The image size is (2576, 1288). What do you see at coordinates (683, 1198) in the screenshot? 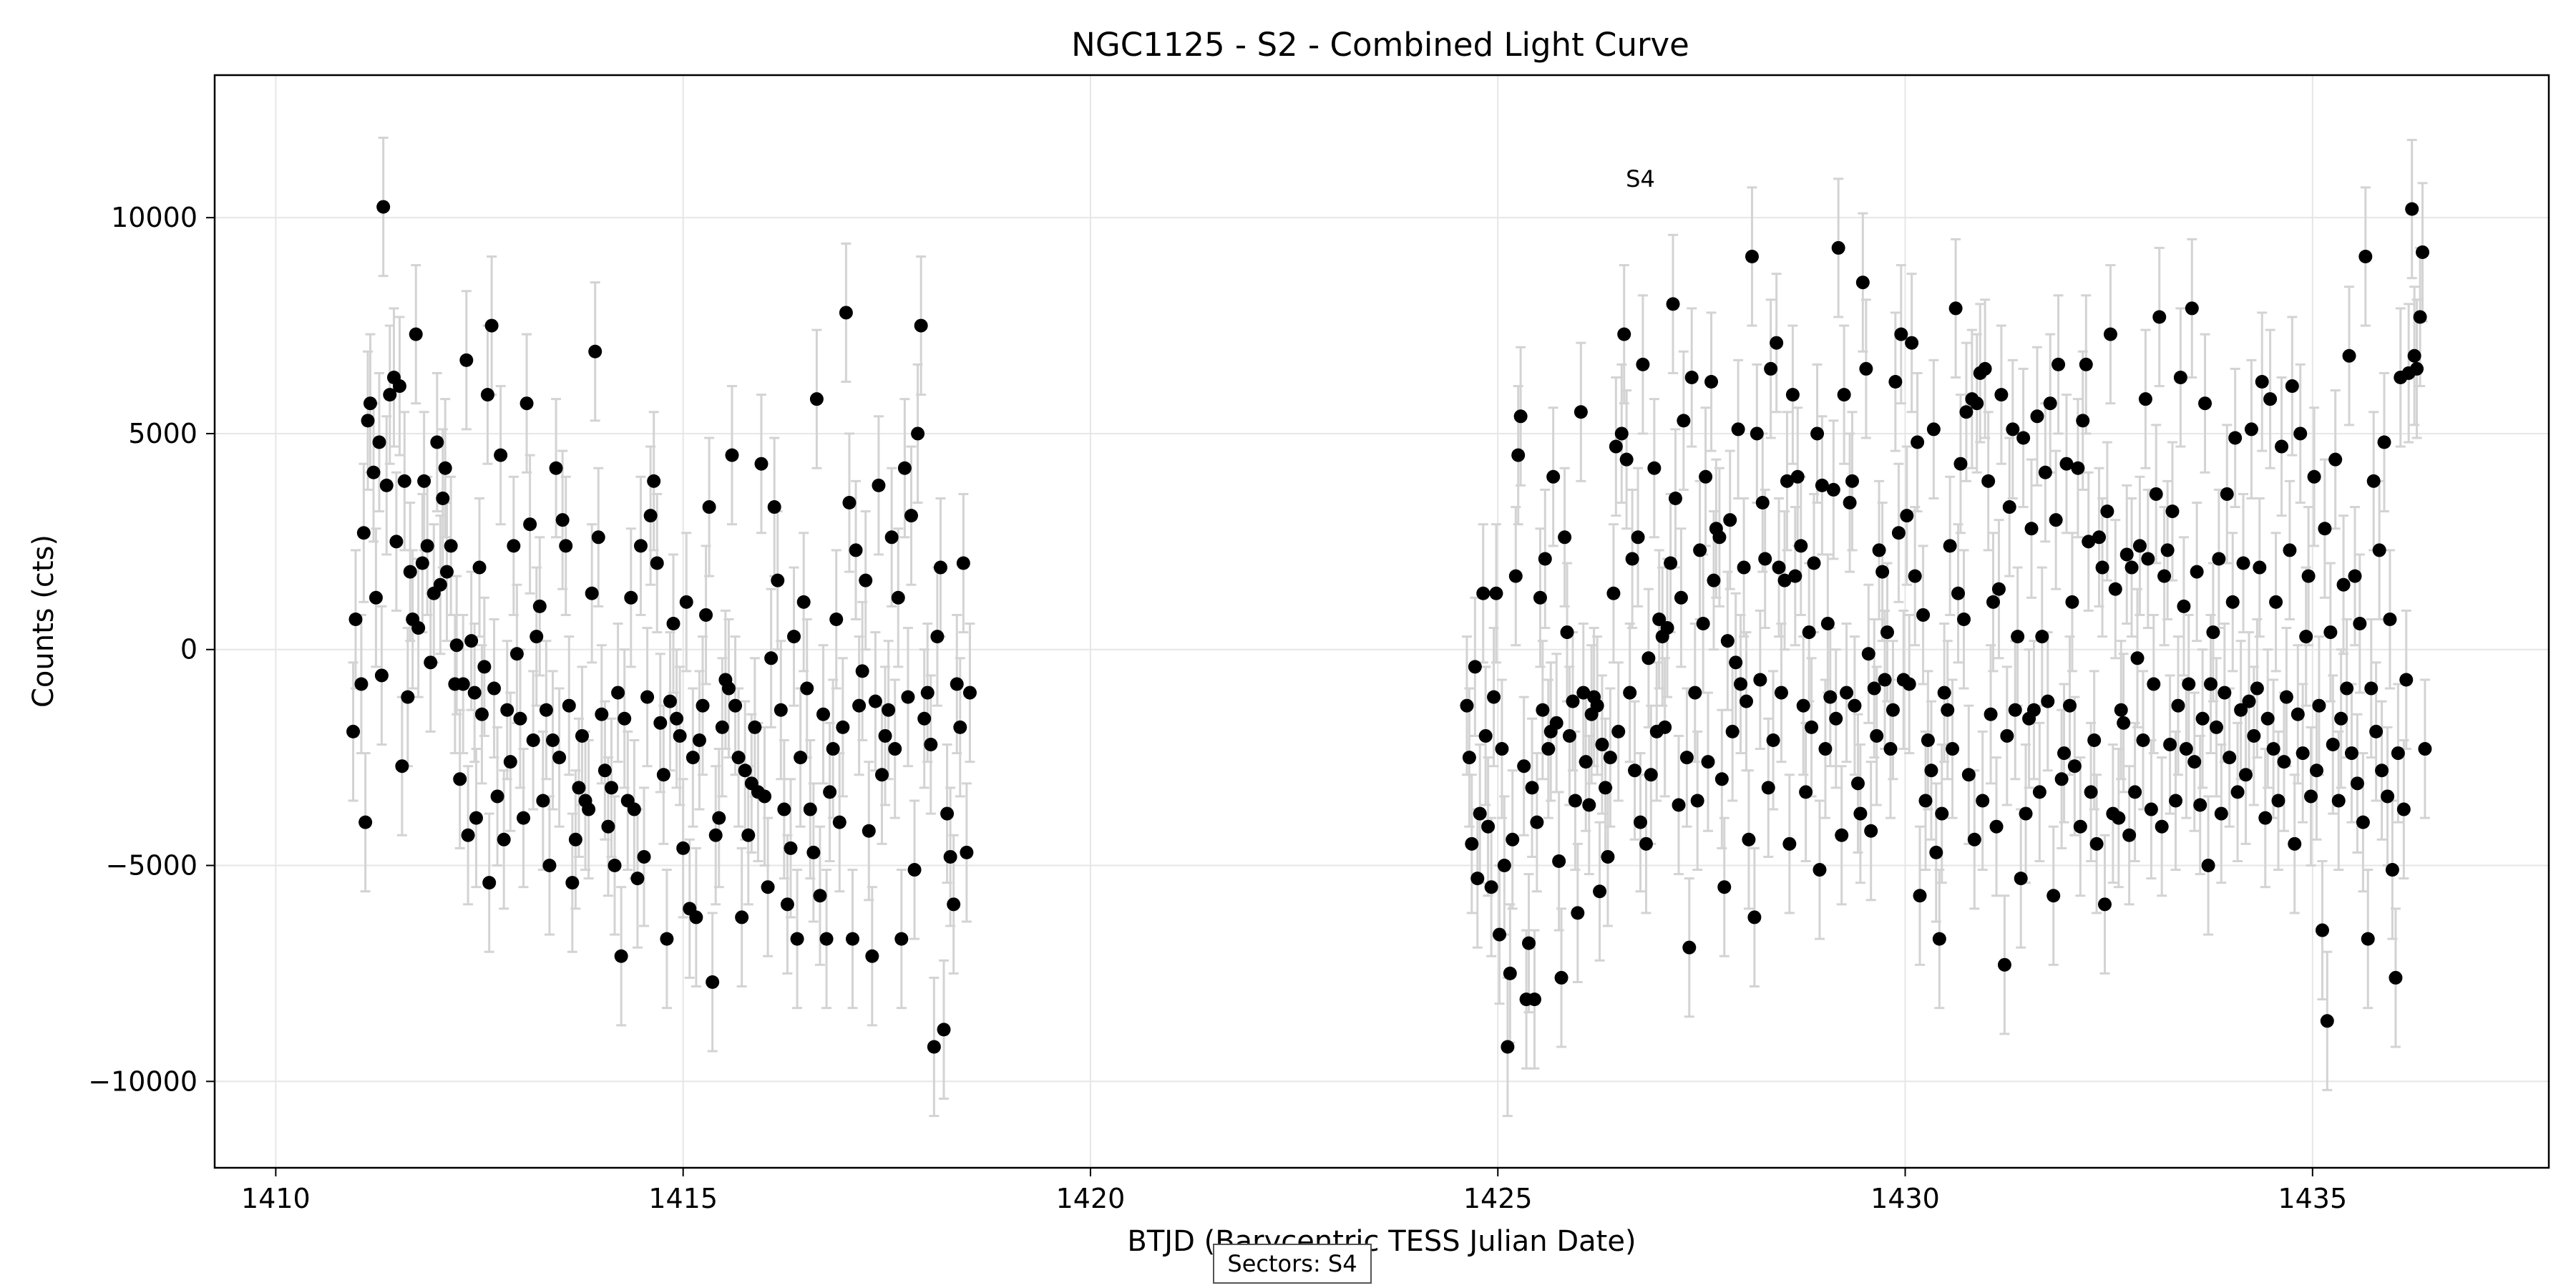
I see `x-tick-label: 1415` at bounding box center [683, 1198].